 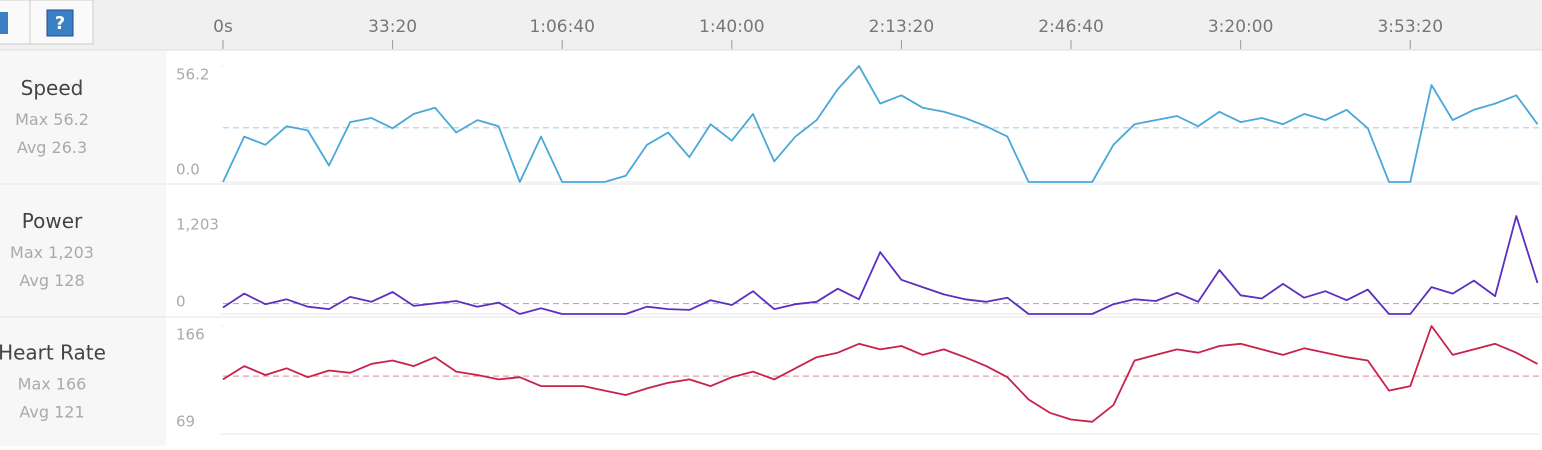 I want to click on avg-stat: Avg 121, so click(x=51, y=412).